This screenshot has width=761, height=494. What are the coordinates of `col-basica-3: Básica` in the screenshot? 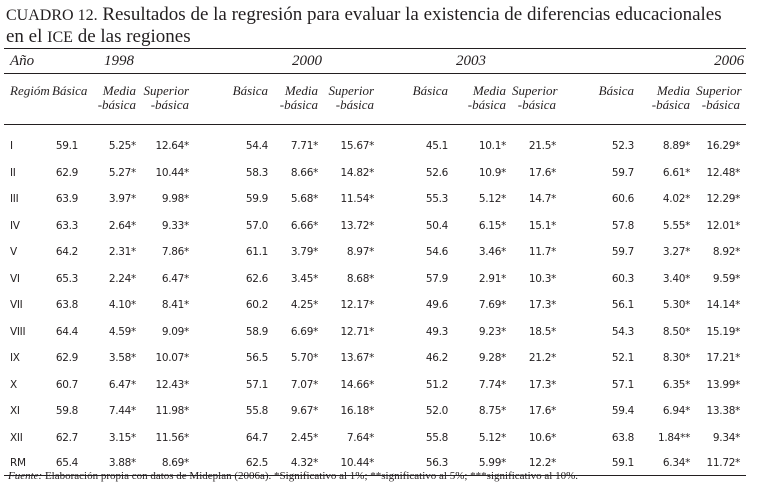 It's located at (601, 99).